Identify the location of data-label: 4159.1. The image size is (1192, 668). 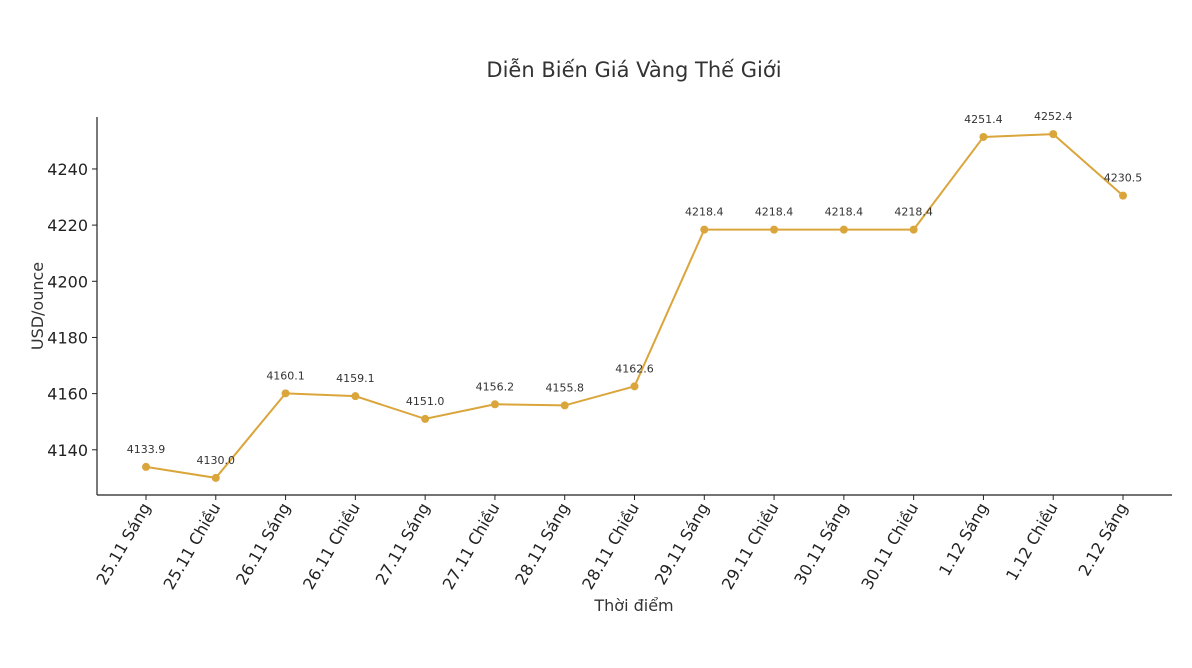
(355, 378).